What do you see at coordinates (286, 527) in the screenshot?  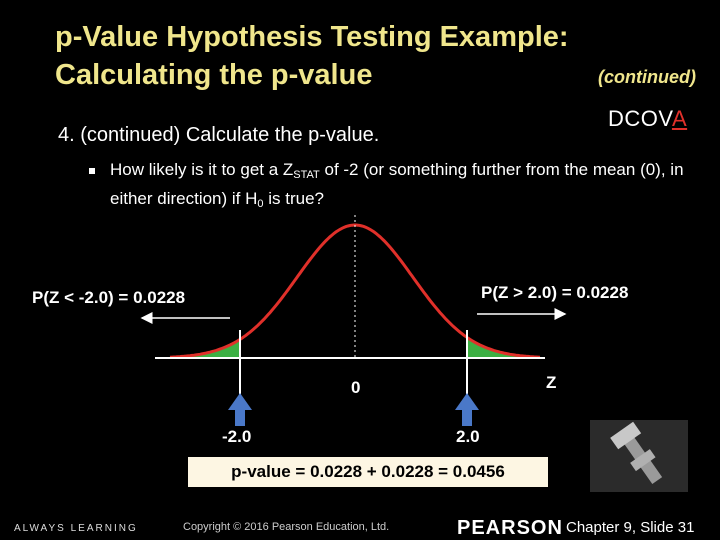 I see `footer-copyright: Copyright © 2016 Pearson Education, Ltd.` at bounding box center [286, 527].